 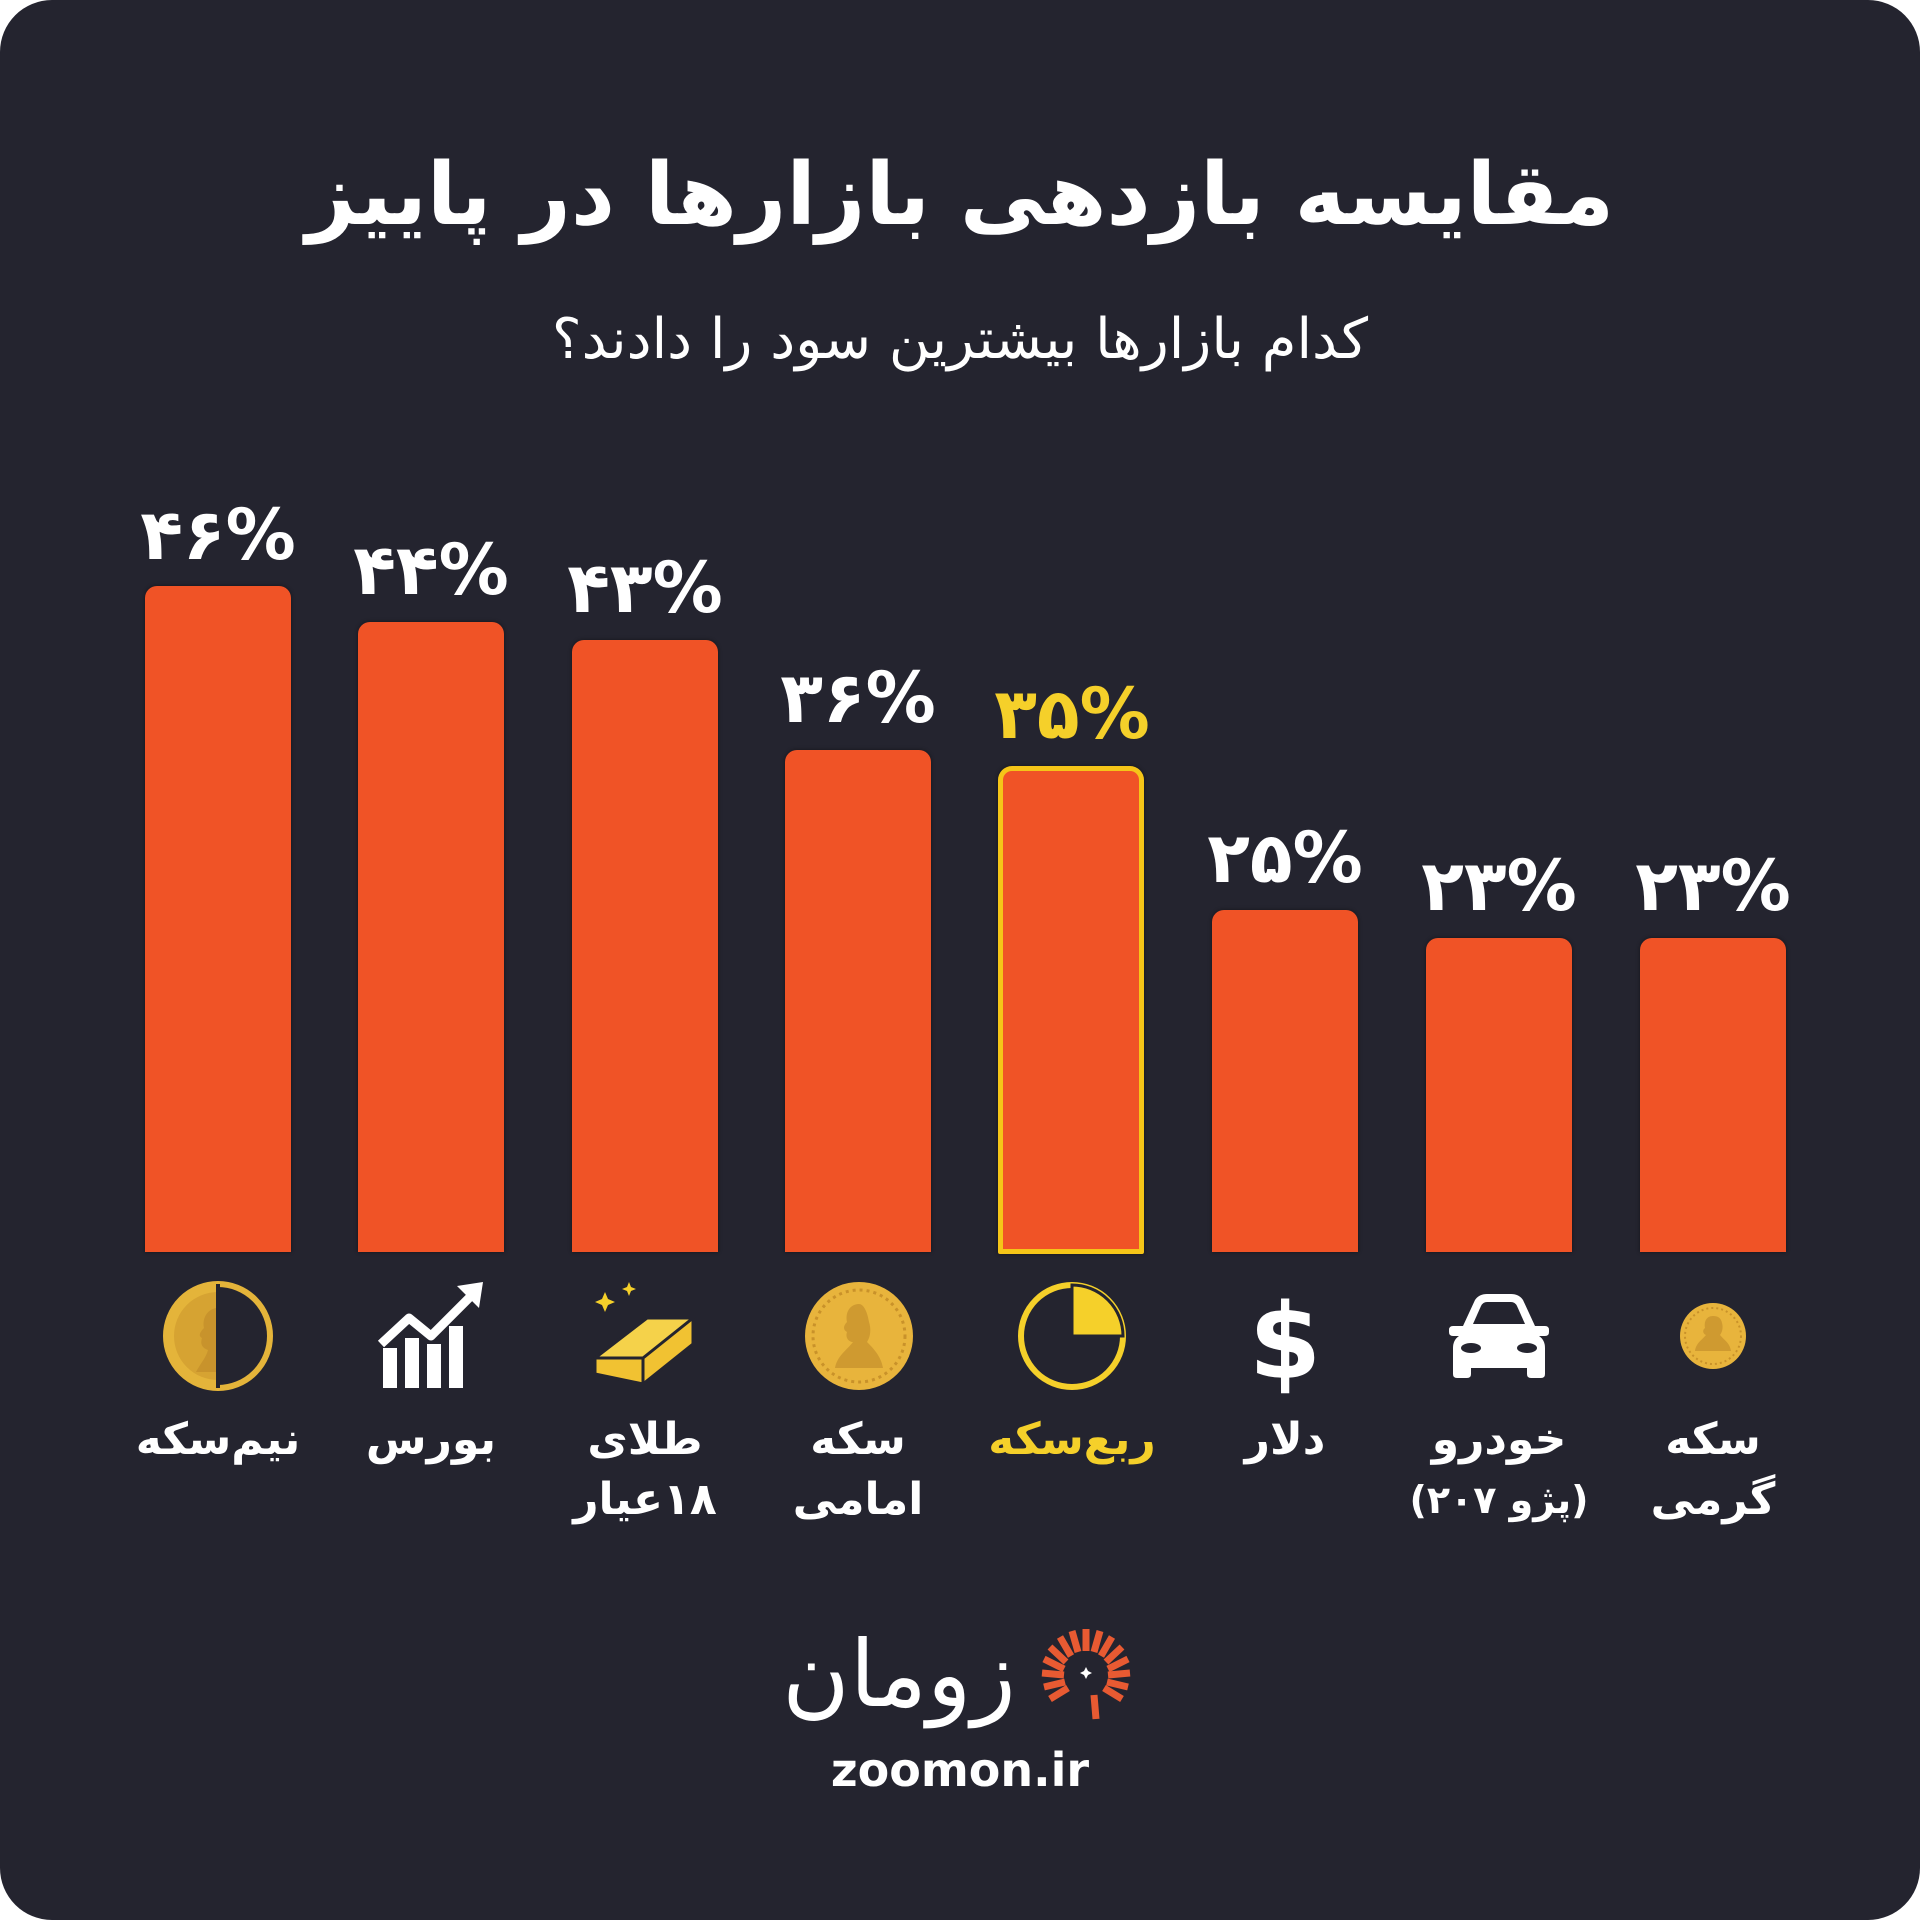 I want to click on category-label: طلای ۱۸عیار, so click(x=645, y=1470).